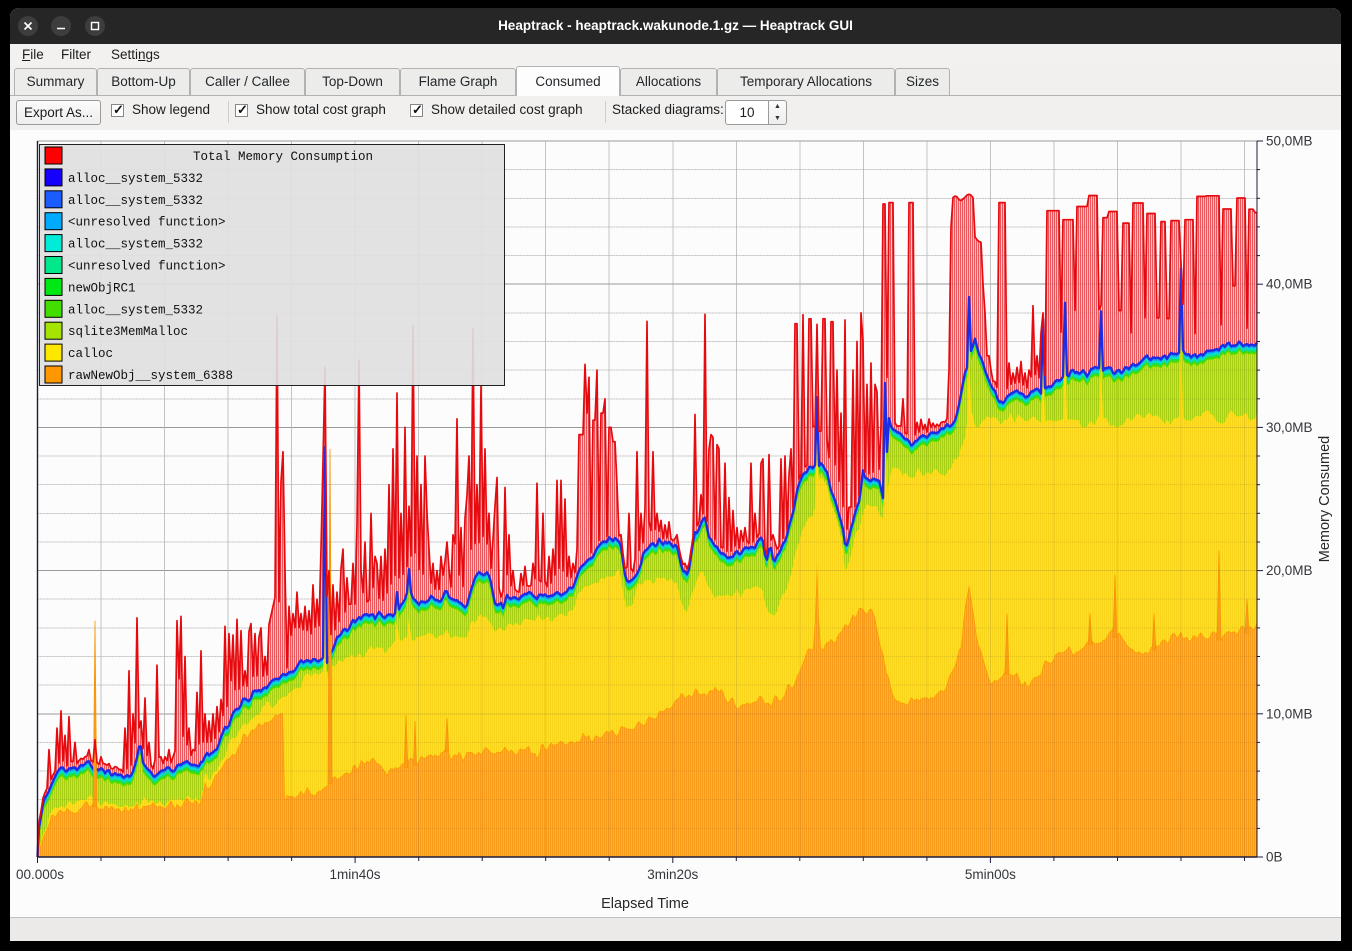 The image size is (1352, 951). Describe the element at coordinates (1325, 499) in the screenshot. I see `svg-text: Memory Consumed` at that location.